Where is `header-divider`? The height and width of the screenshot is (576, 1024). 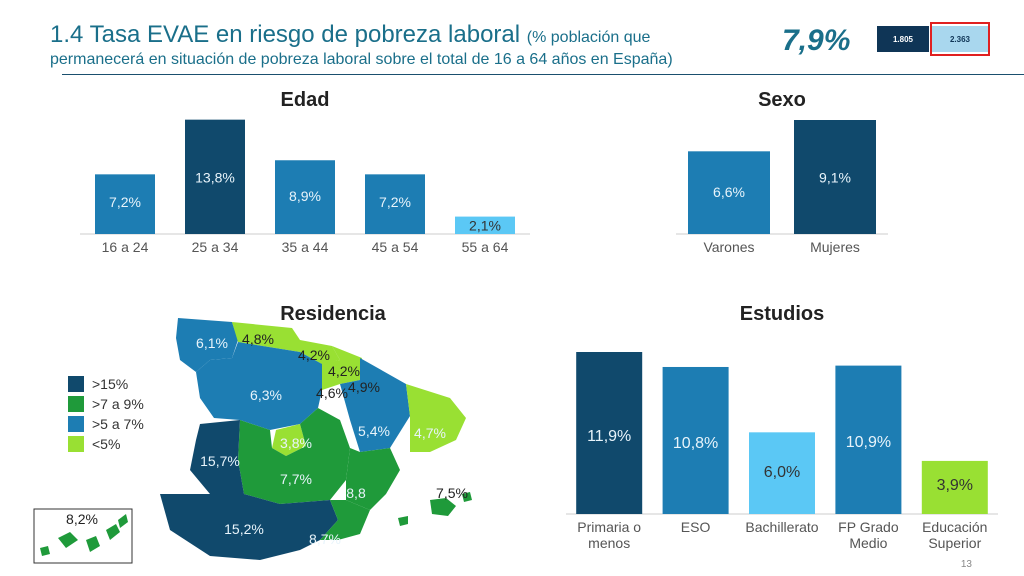
header-divider is located at coordinates (543, 74).